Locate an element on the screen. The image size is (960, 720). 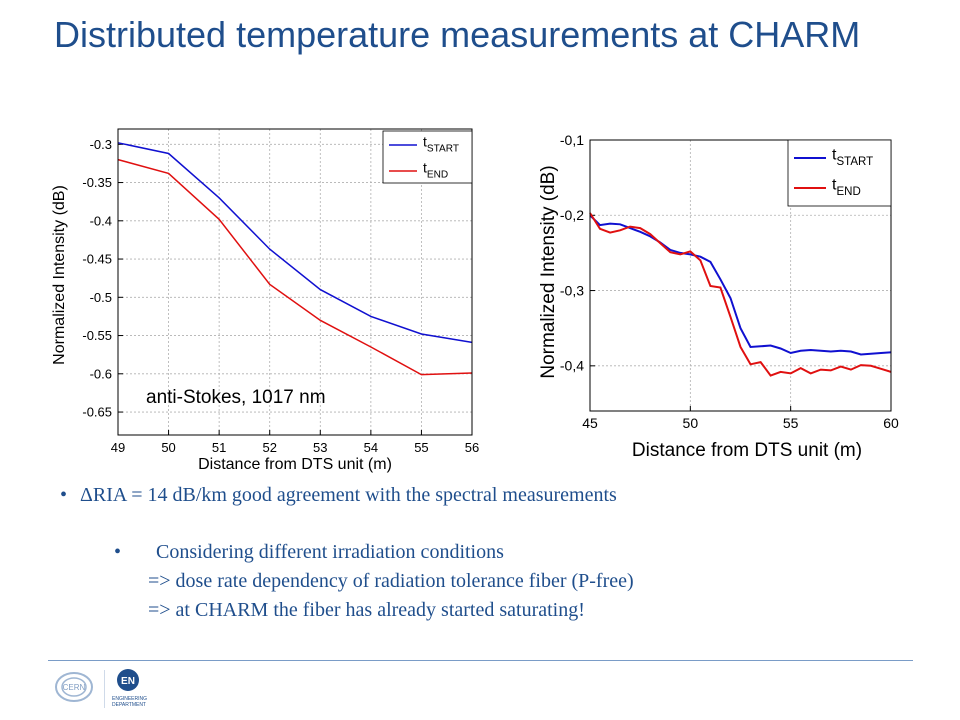
chart-annotation: anti-Stokes, 1017 nm is located at coordinates (236, 397).